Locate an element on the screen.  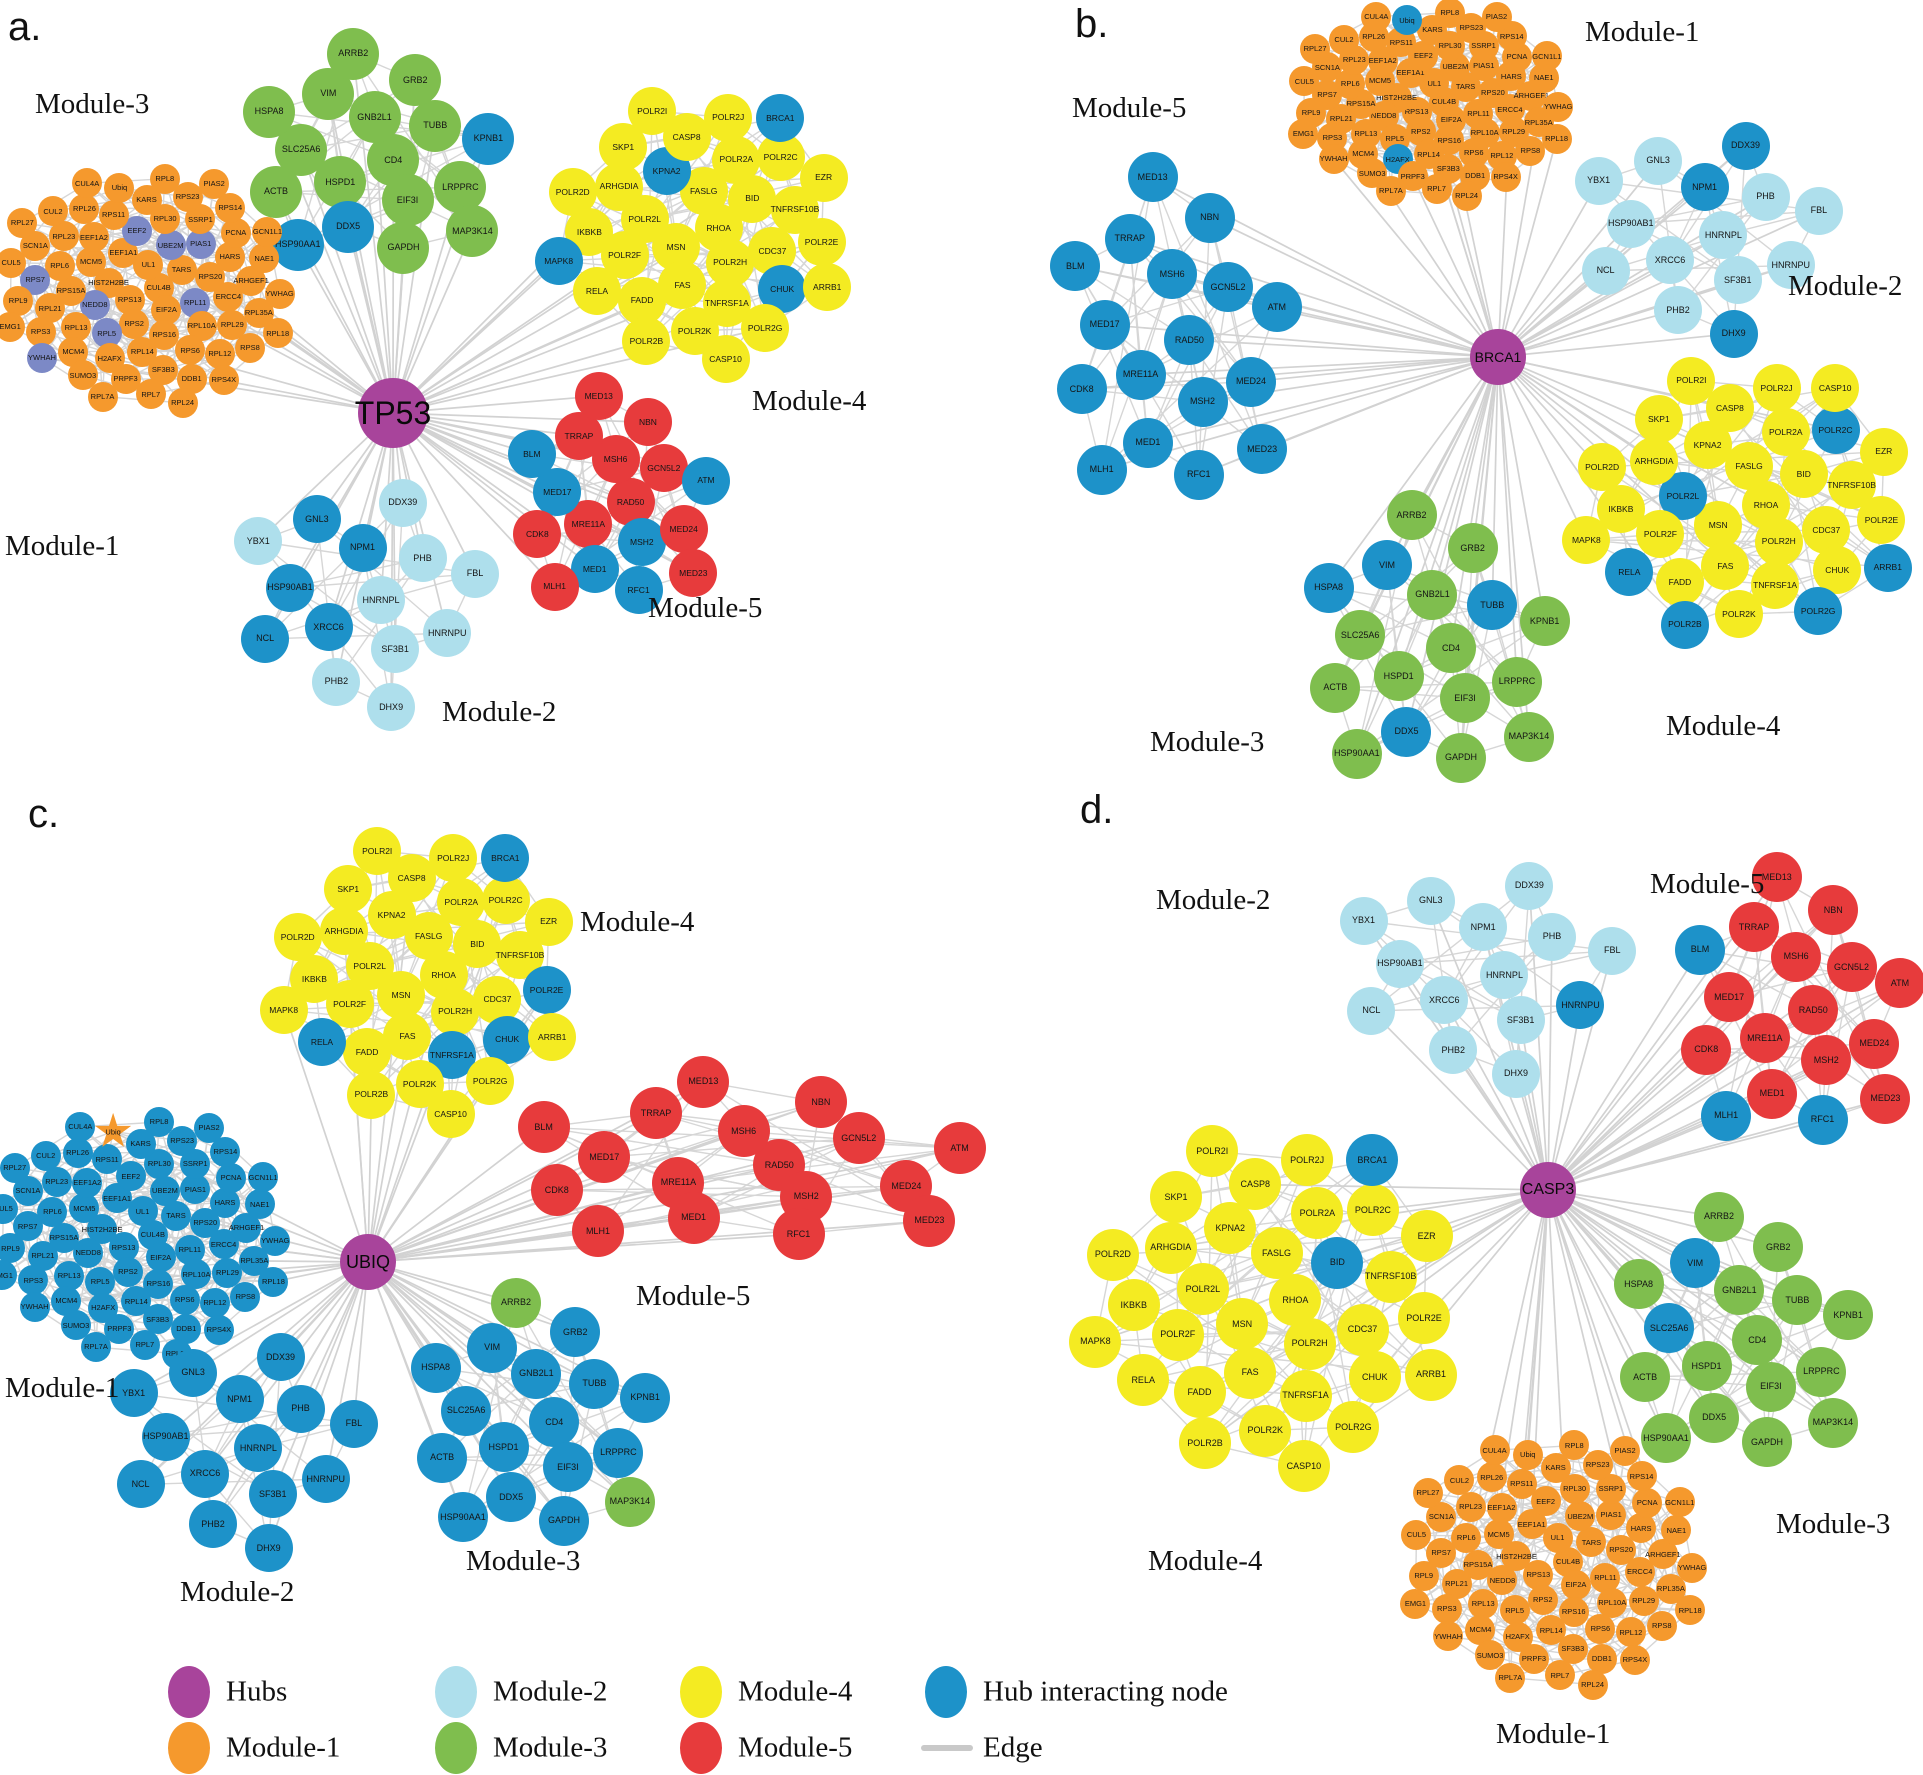
node-hsp90aa1: HSP90AA1 is located at coordinates (462, 1517).